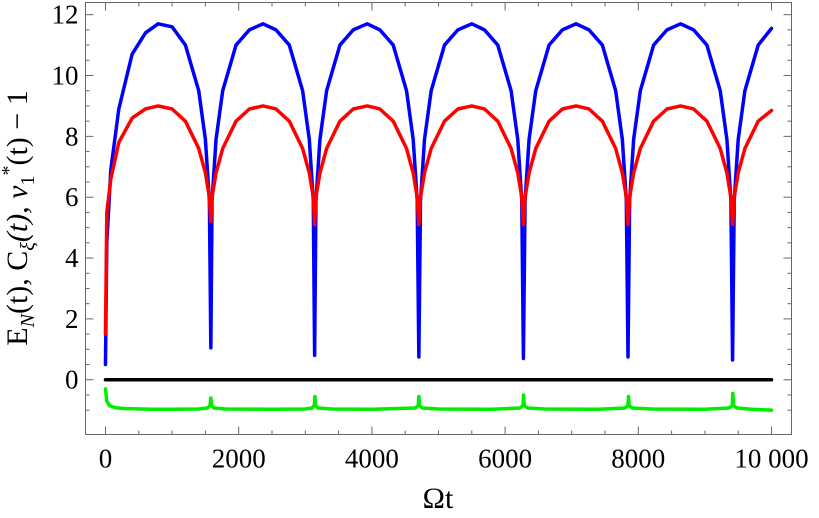  What do you see at coordinates (65, 76) in the screenshot?
I see `y-tick-label: 10` at bounding box center [65, 76].